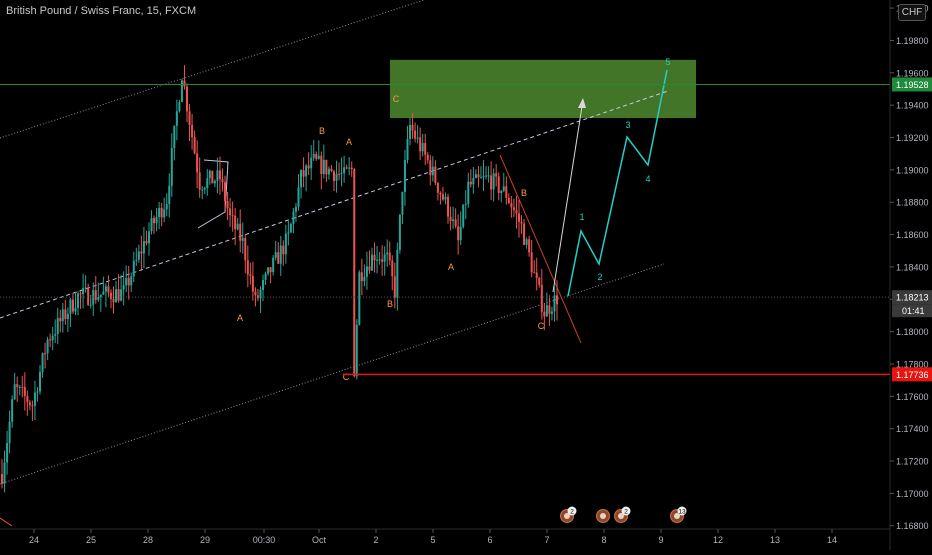  Describe the element at coordinates (912, 374) in the screenshot. I see `support-price-tag` at that location.